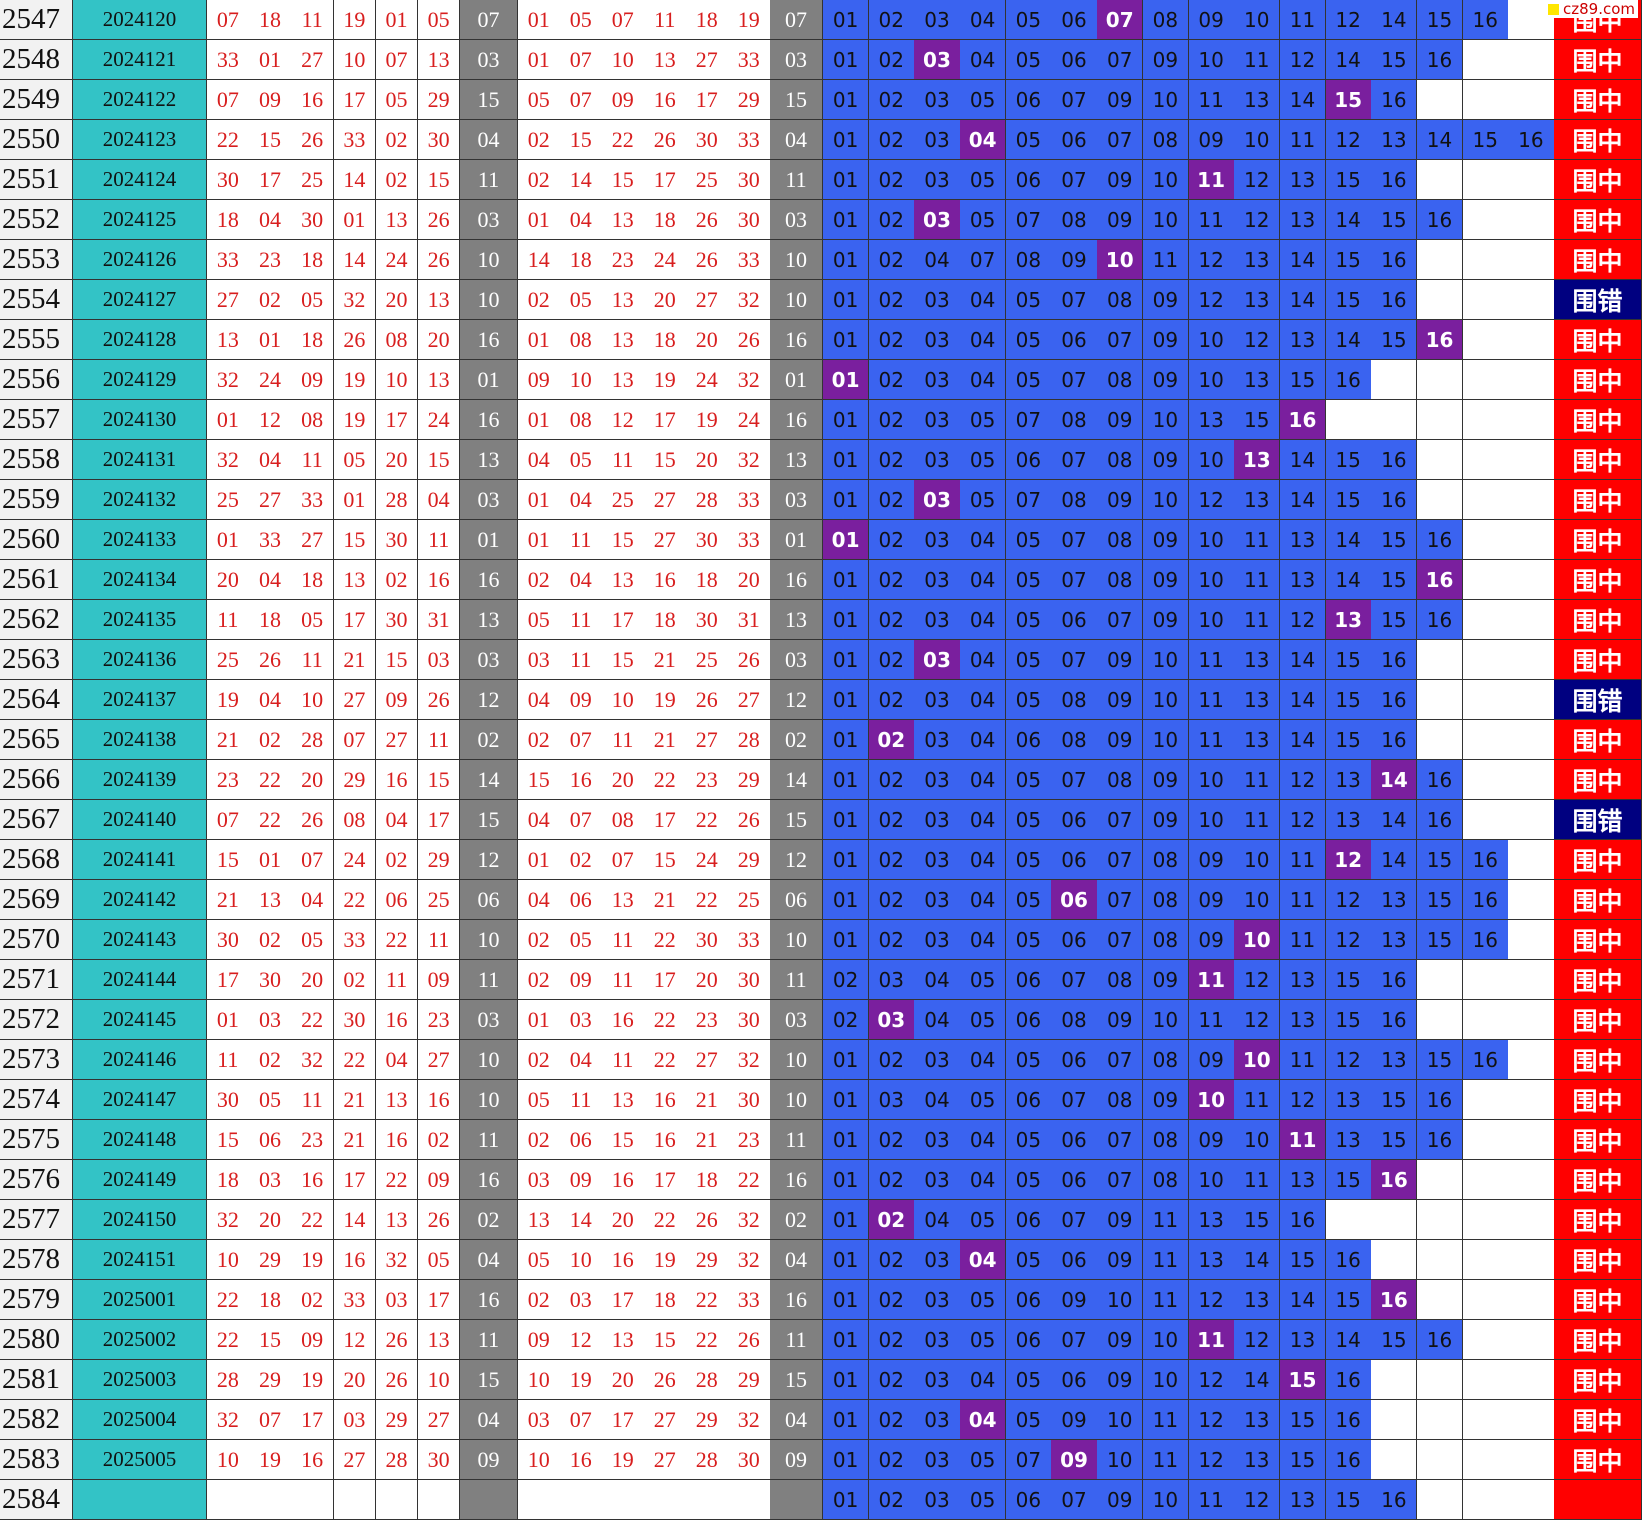 The height and width of the screenshot is (1523, 1642). What do you see at coordinates (36, 220) in the screenshot?
I see `row-number: 2552` at bounding box center [36, 220].